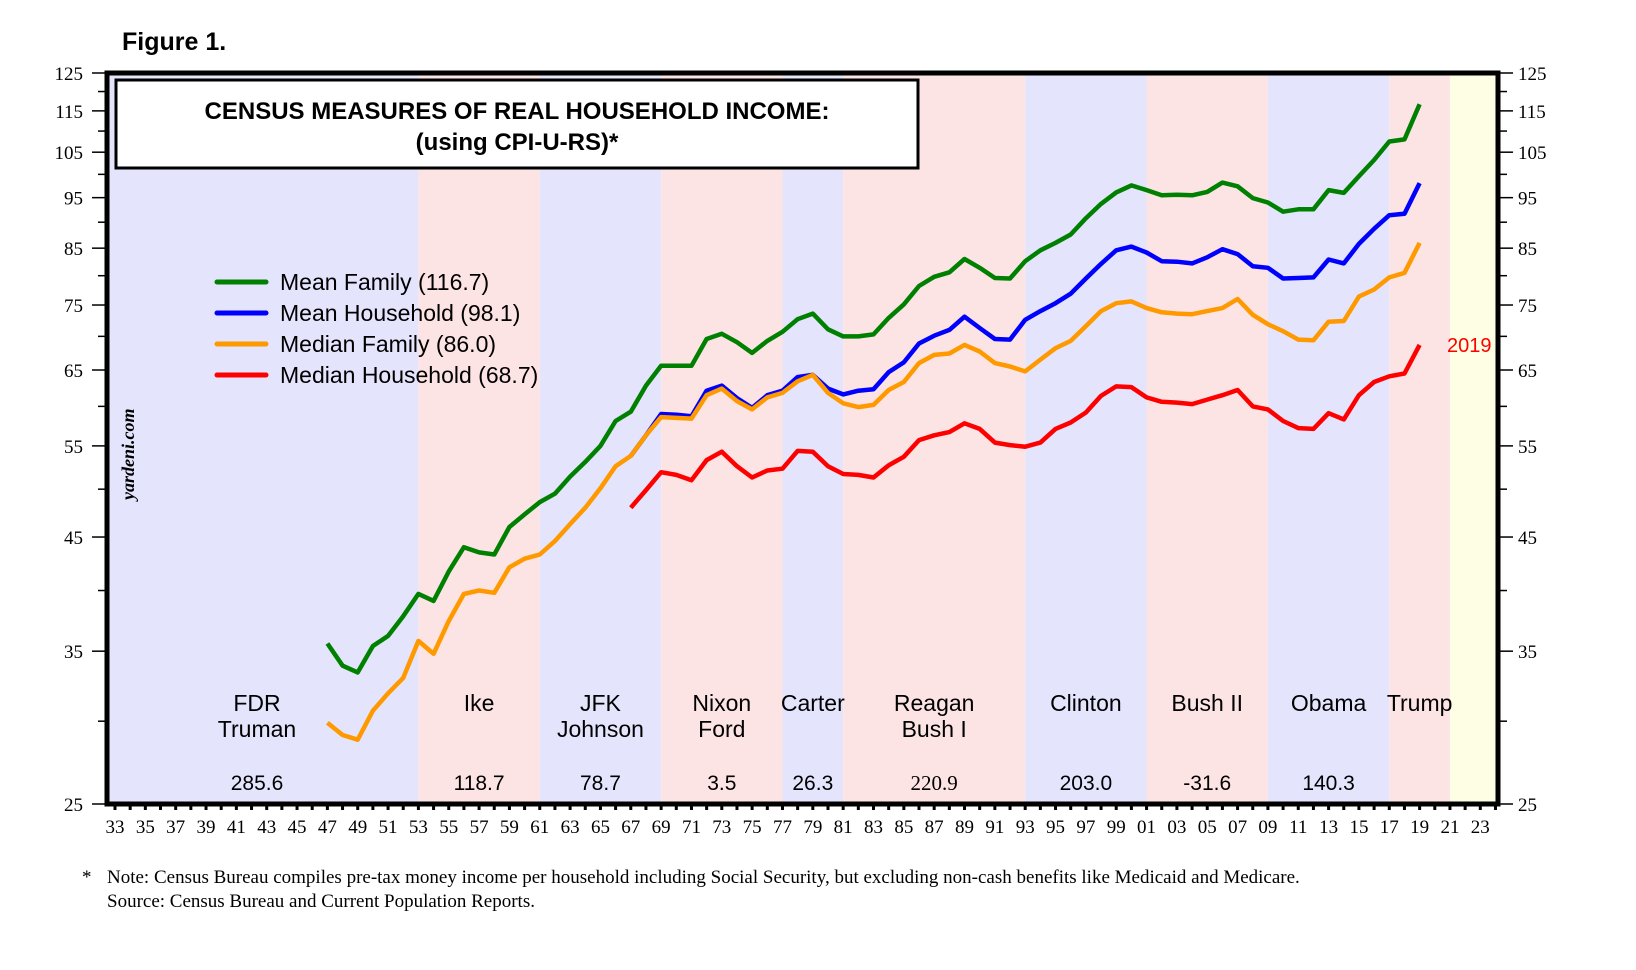 This screenshot has width=1636, height=970. Describe the element at coordinates (384, 282) in the screenshot. I see `legend-label: Mean Family (116.7)` at that location.